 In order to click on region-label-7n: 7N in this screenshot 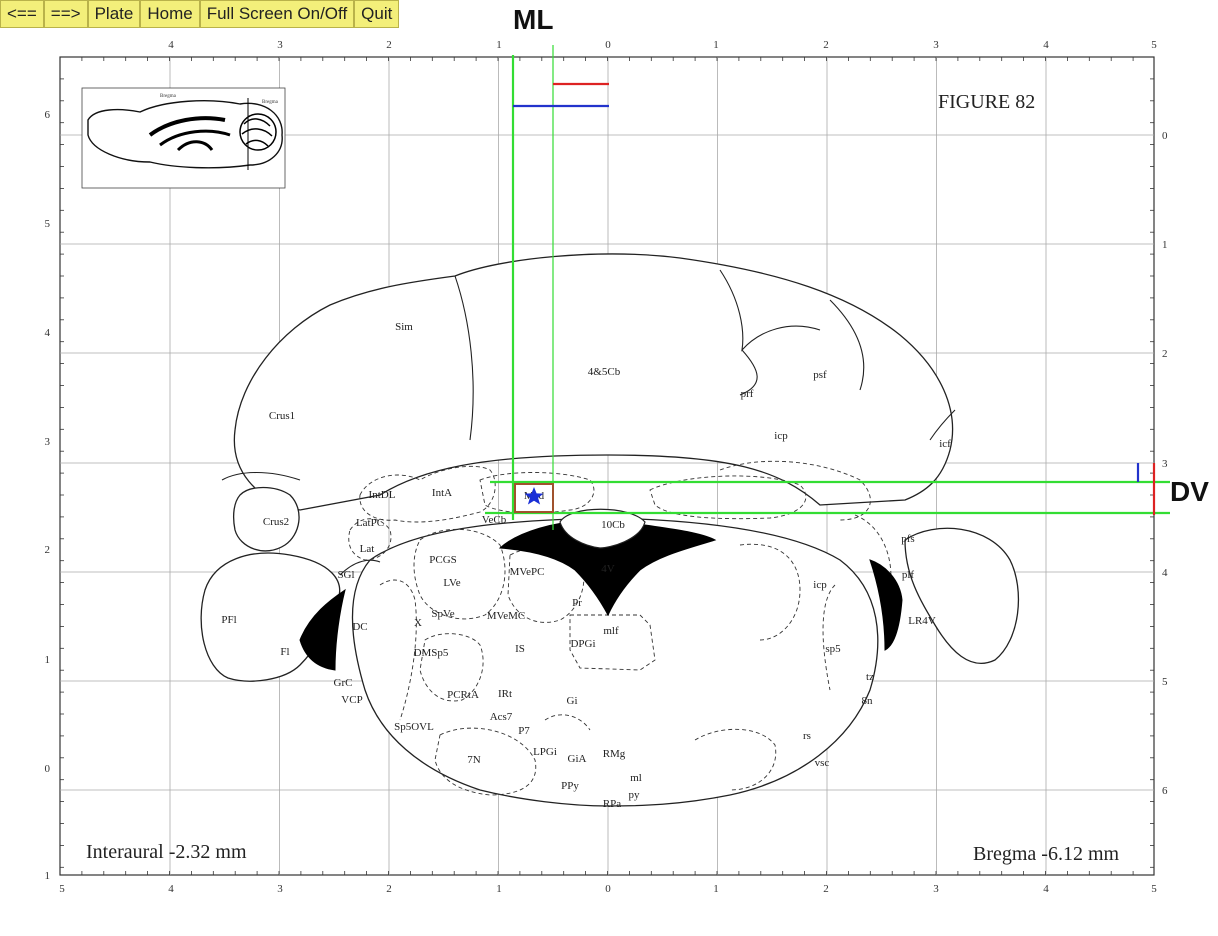, I will do `click(474, 760)`.